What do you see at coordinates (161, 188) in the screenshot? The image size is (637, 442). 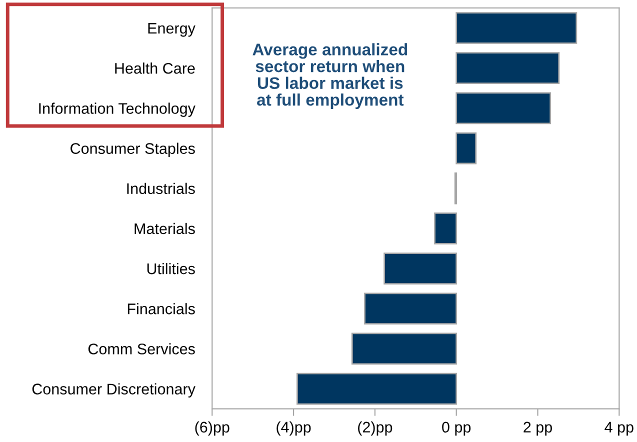 I see `y-tick-label: Industrials` at bounding box center [161, 188].